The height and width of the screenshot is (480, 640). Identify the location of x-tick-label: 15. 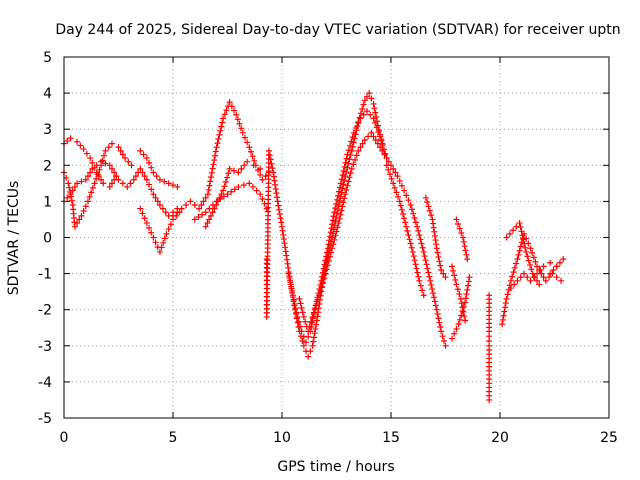
(391, 438).